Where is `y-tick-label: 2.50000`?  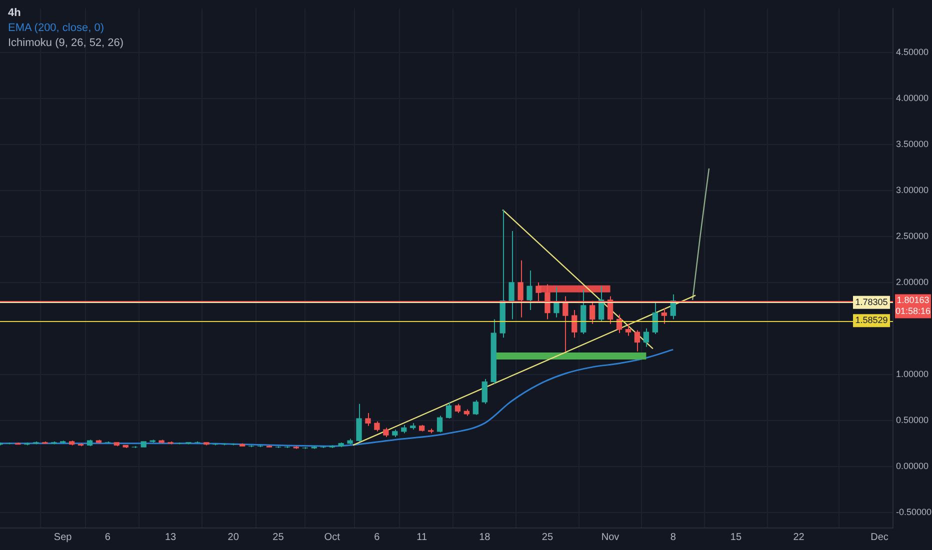
y-tick-label: 2.50000 is located at coordinates (912, 235).